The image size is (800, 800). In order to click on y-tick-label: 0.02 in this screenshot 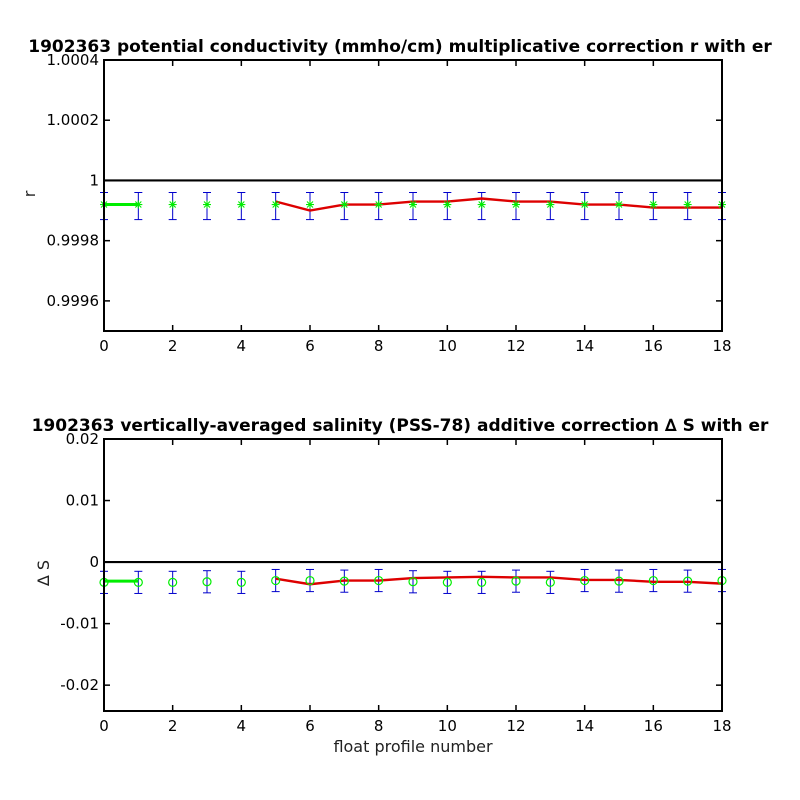, I will do `click(82, 439)`.